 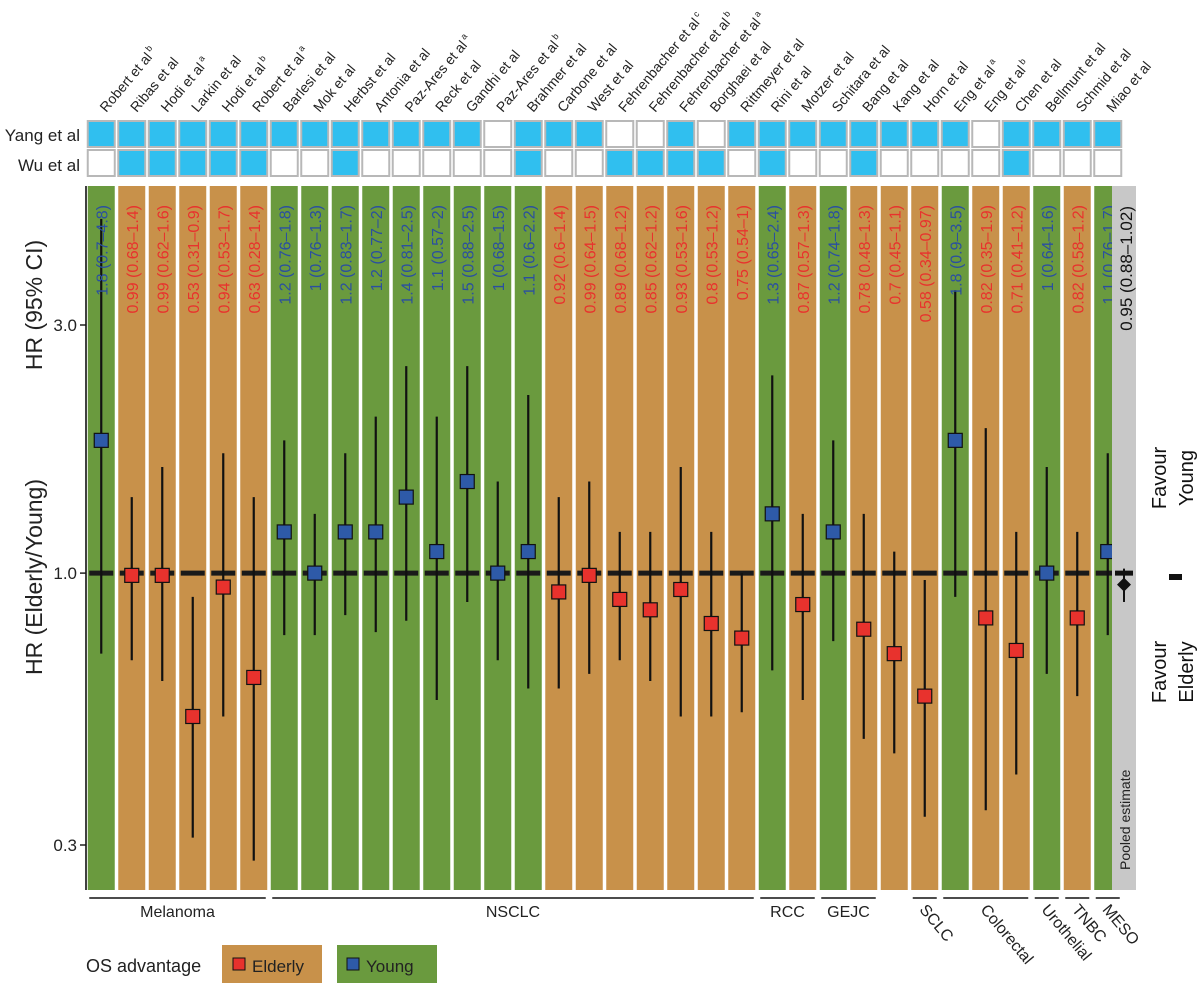 I want to click on hr-label: 0.99 (0.64–1.5), so click(x=590, y=259).